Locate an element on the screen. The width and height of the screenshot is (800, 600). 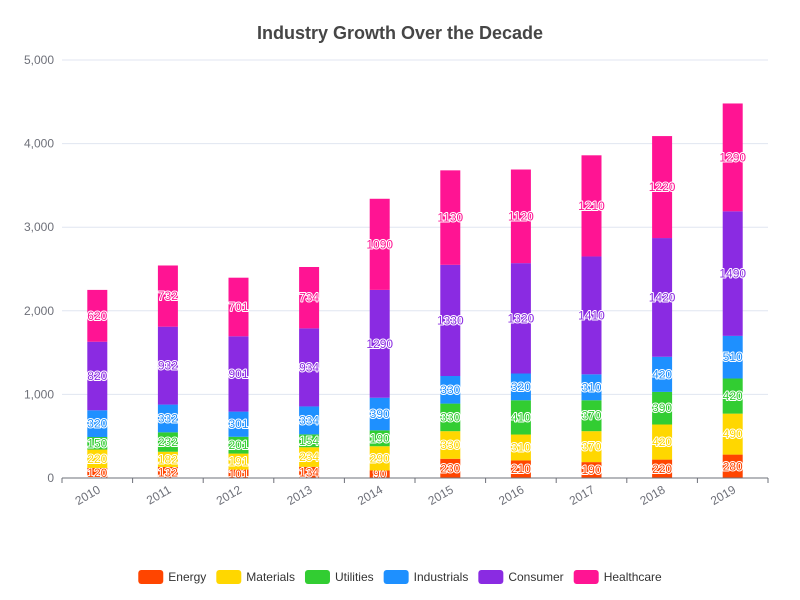
chart-title: Industry Growth Over the Decade is located at coordinates (400, 33).